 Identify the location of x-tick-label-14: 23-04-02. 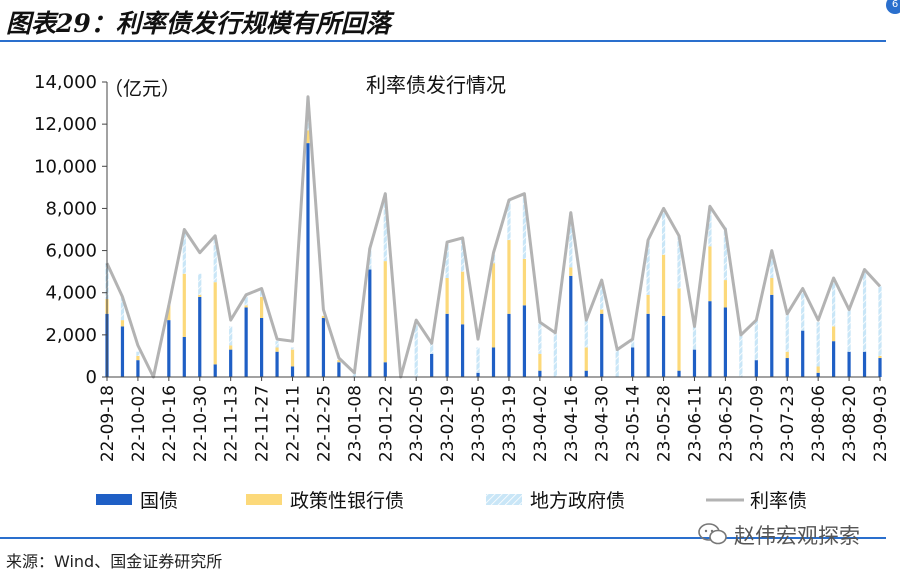
(541, 423).